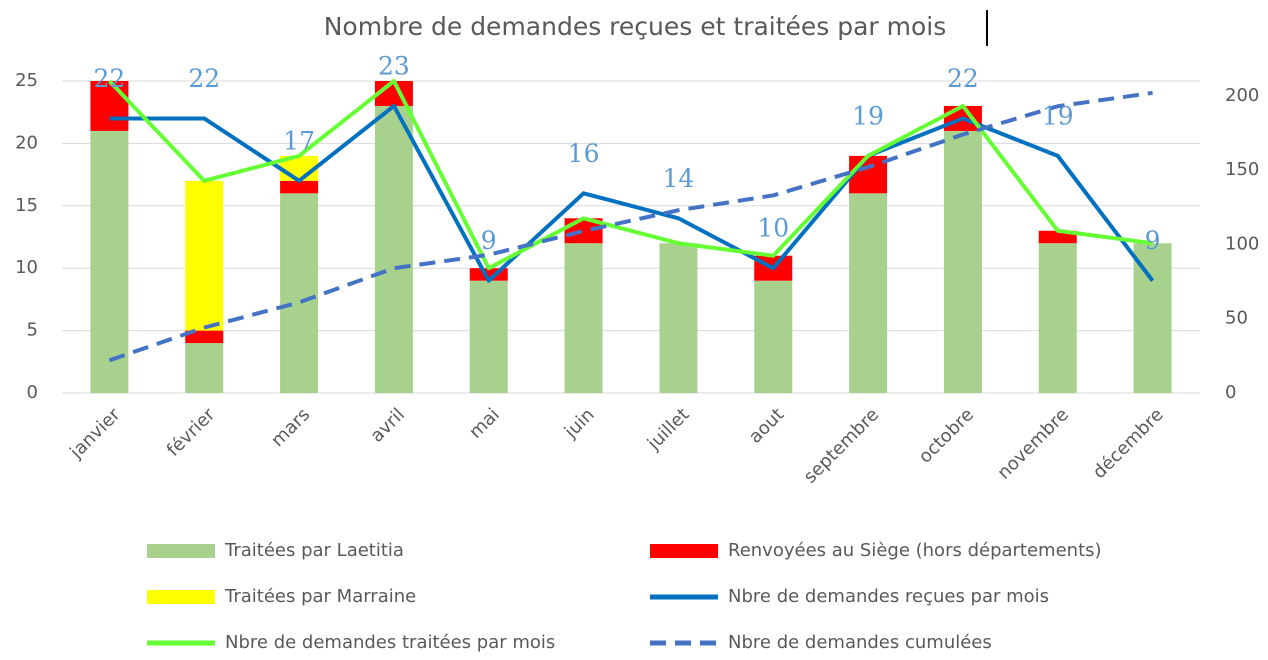  Describe the element at coordinates (390, 642) in the screenshot. I see `legend-label: Nbre de demandes traitées par mois` at that location.